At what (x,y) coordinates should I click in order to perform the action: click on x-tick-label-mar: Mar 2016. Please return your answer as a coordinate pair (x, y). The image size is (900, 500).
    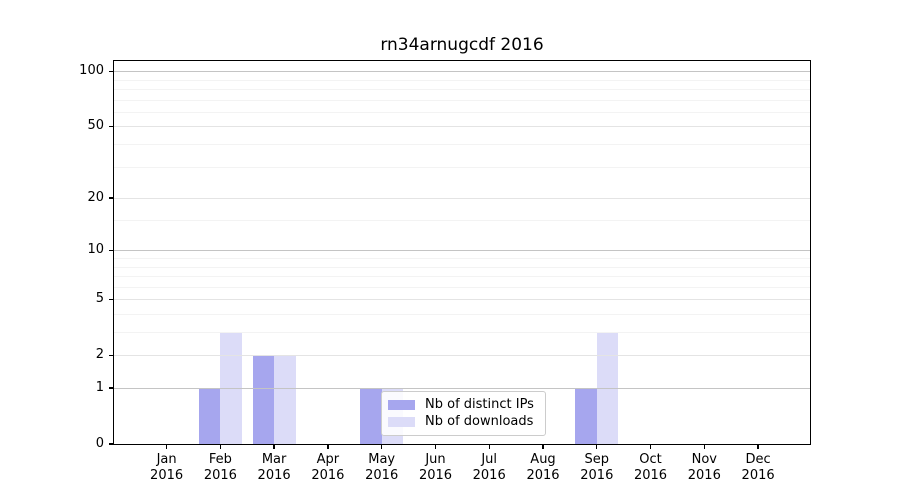
    Looking at the image, I should click on (274, 467).